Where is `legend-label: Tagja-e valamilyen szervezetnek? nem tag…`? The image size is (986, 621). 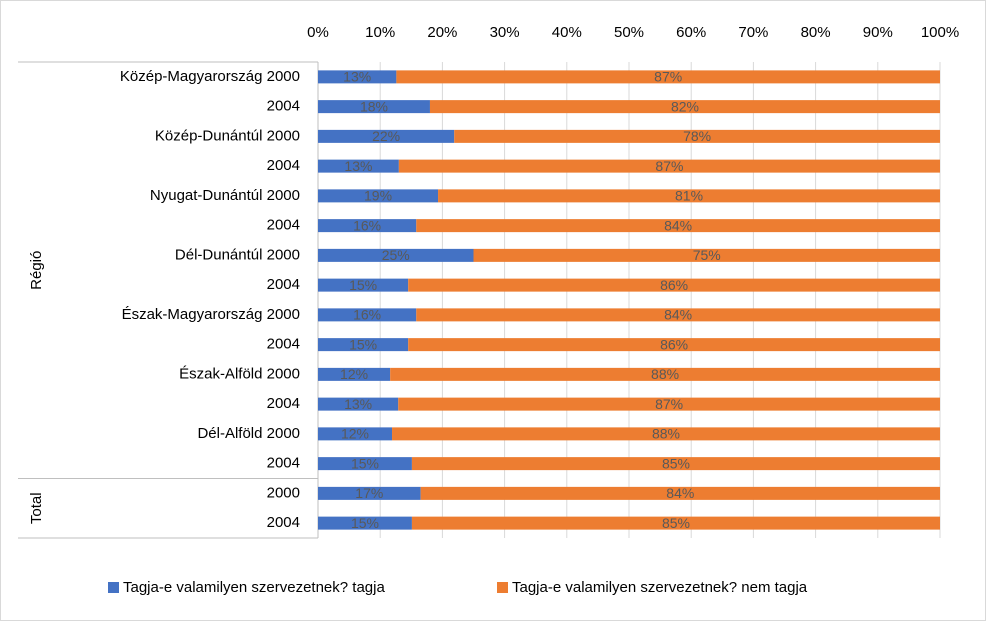 legend-label: Tagja-e valamilyen szervezetnek? nem tag… is located at coordinates (660, 587).